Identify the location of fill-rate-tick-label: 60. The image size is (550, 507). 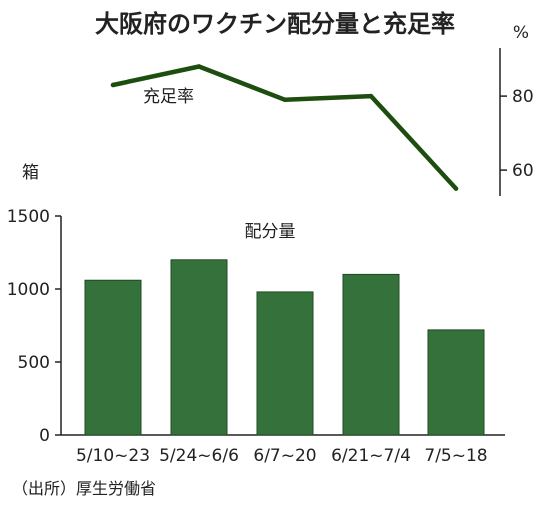
(523, 171).